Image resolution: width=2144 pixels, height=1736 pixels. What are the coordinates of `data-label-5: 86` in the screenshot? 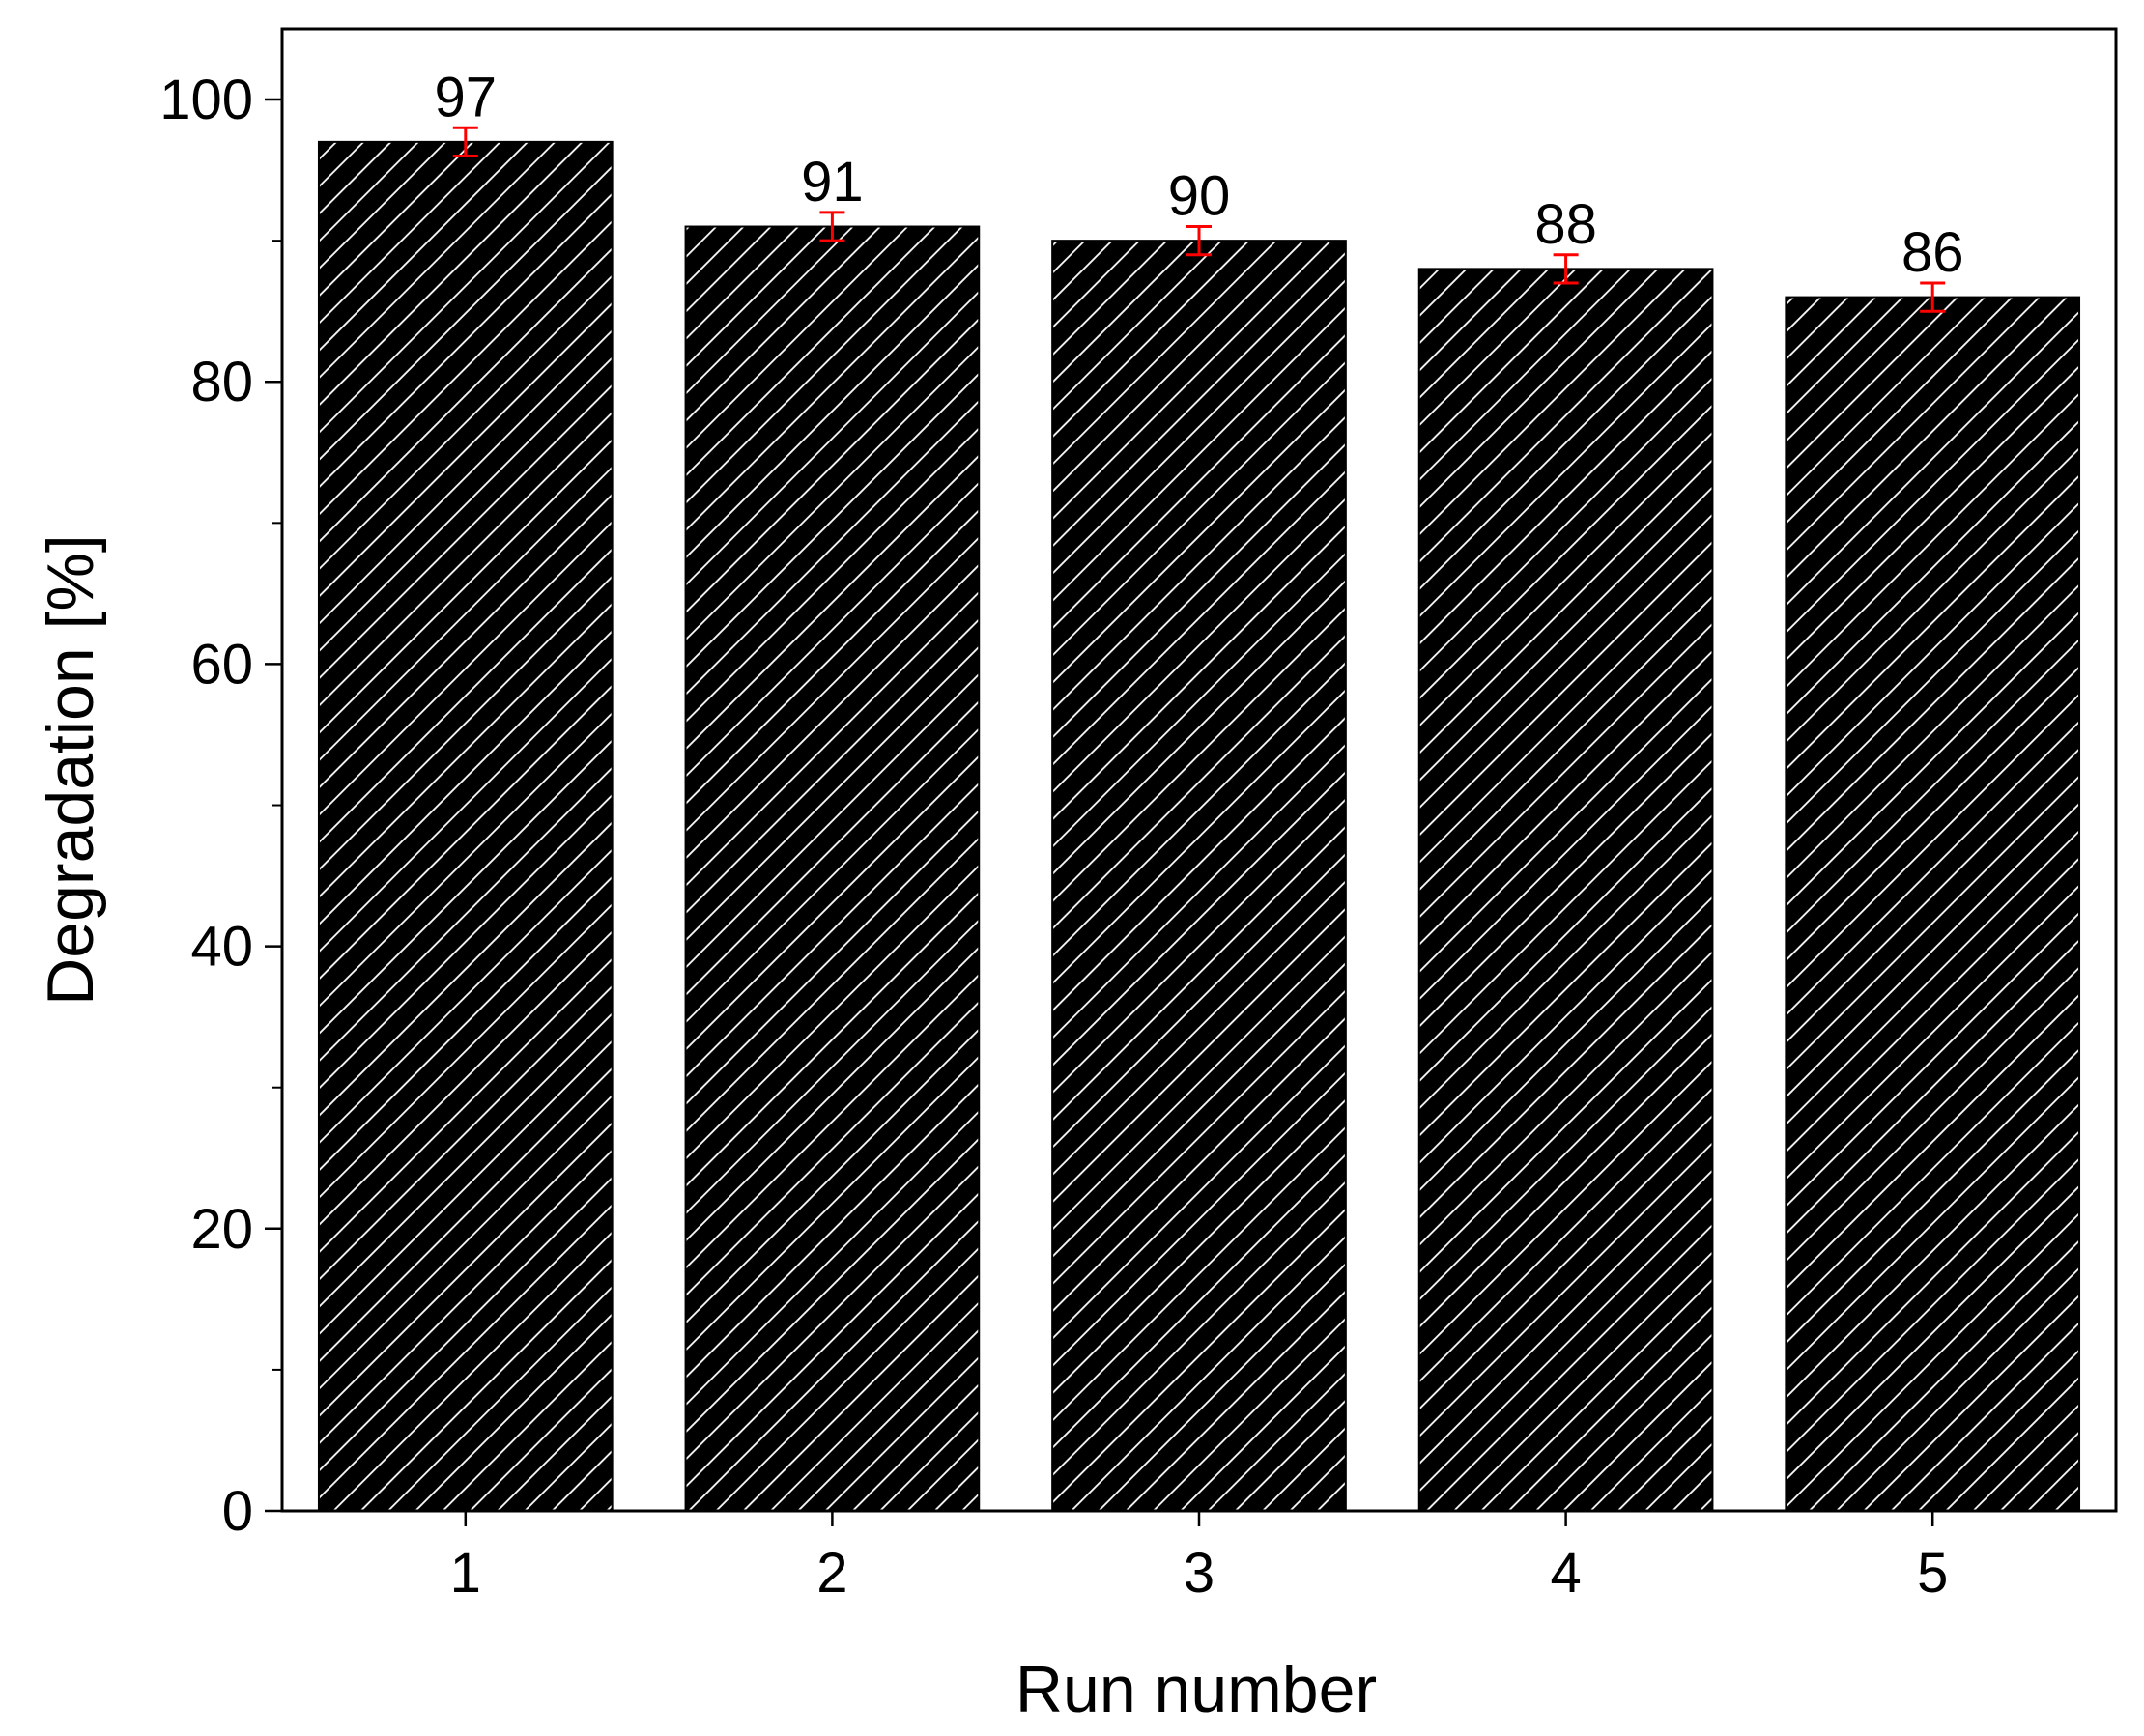 It's located at (1933, 252).